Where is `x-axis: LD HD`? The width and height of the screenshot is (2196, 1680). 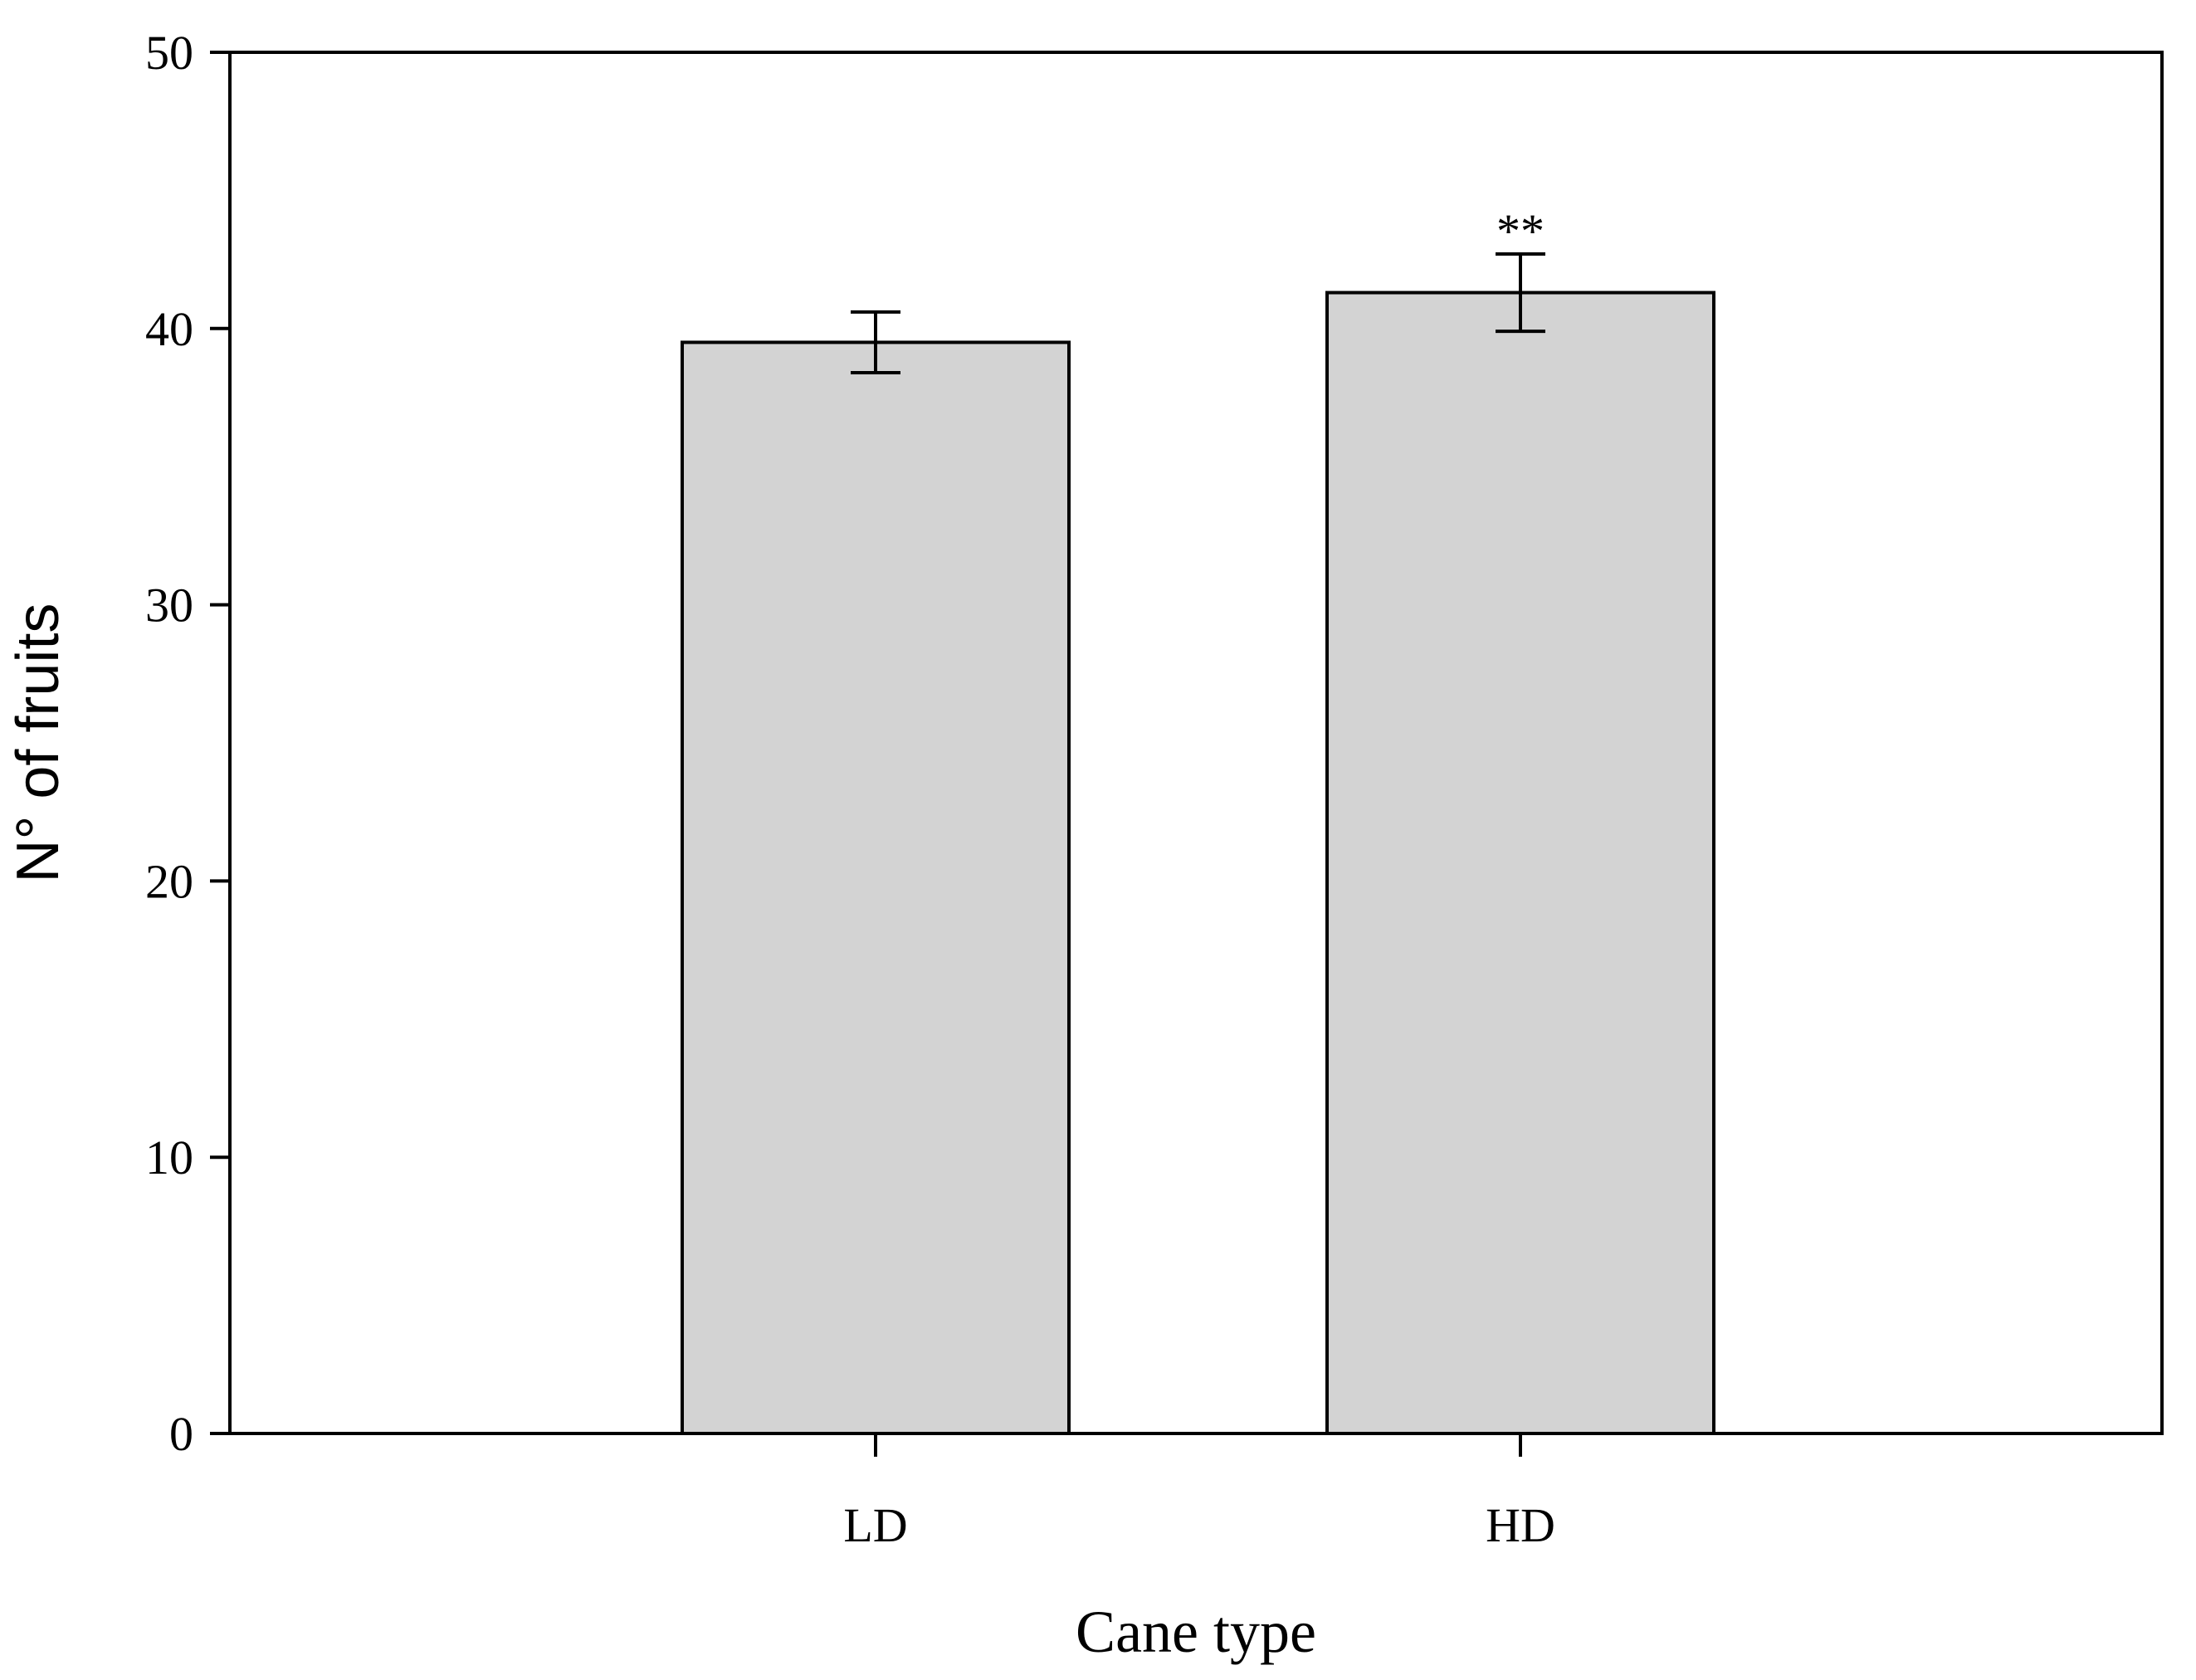
x-axis: LD HD is located at coordinates (1199, 1492).